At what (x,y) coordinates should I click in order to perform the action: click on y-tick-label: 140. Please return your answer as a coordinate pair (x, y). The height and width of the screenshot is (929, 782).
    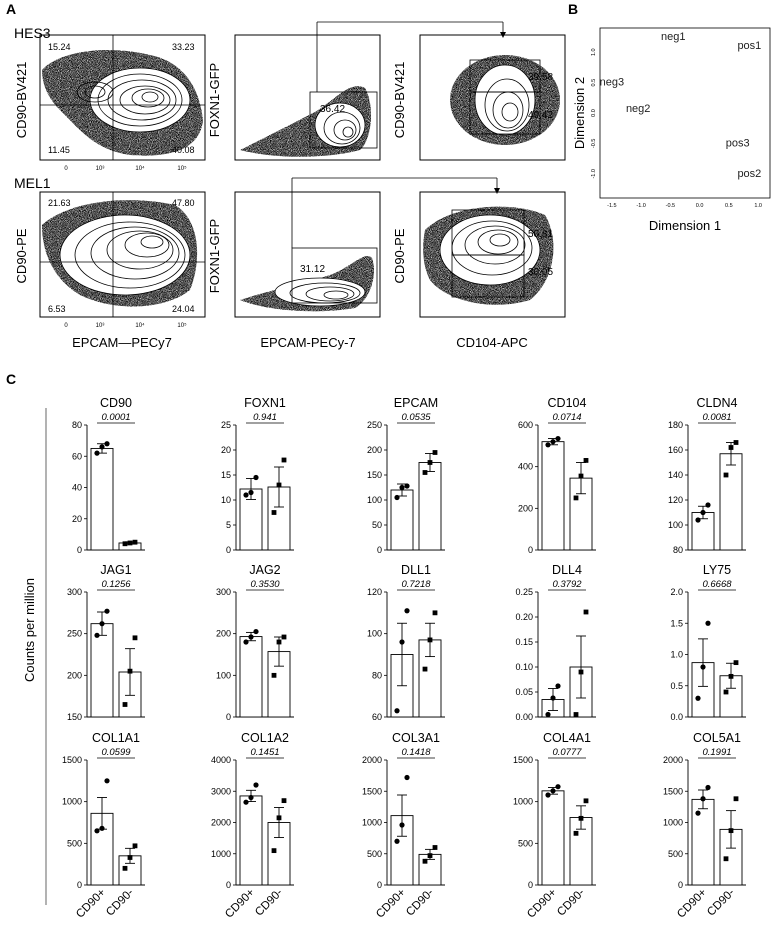
    Looking at the image, I should click on (675, 475).